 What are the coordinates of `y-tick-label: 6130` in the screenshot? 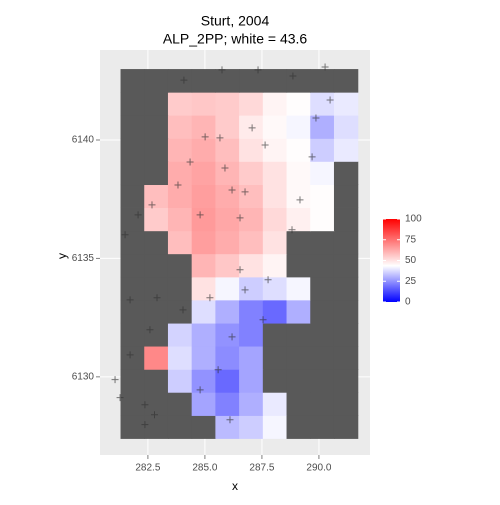 It's located at (83, 376).